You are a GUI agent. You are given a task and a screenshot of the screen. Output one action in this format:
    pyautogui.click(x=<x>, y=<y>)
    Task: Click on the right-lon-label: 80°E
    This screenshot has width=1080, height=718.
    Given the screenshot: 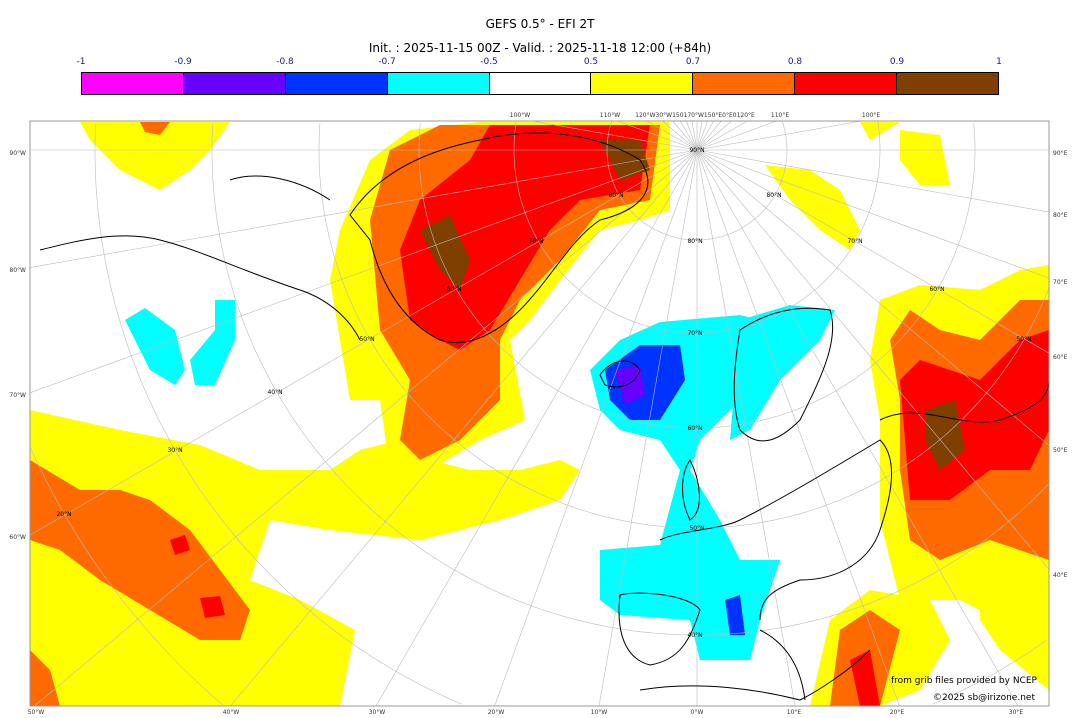 What is the action you would take?
    pyautogui.click(x=1060, y=215)
    